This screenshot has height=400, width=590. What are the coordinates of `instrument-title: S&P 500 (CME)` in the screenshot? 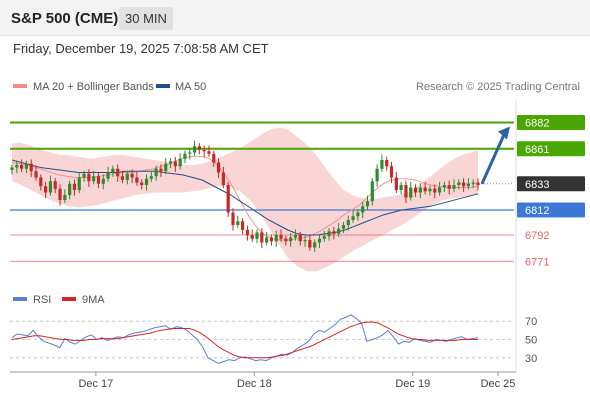 It's located at (65, 18).